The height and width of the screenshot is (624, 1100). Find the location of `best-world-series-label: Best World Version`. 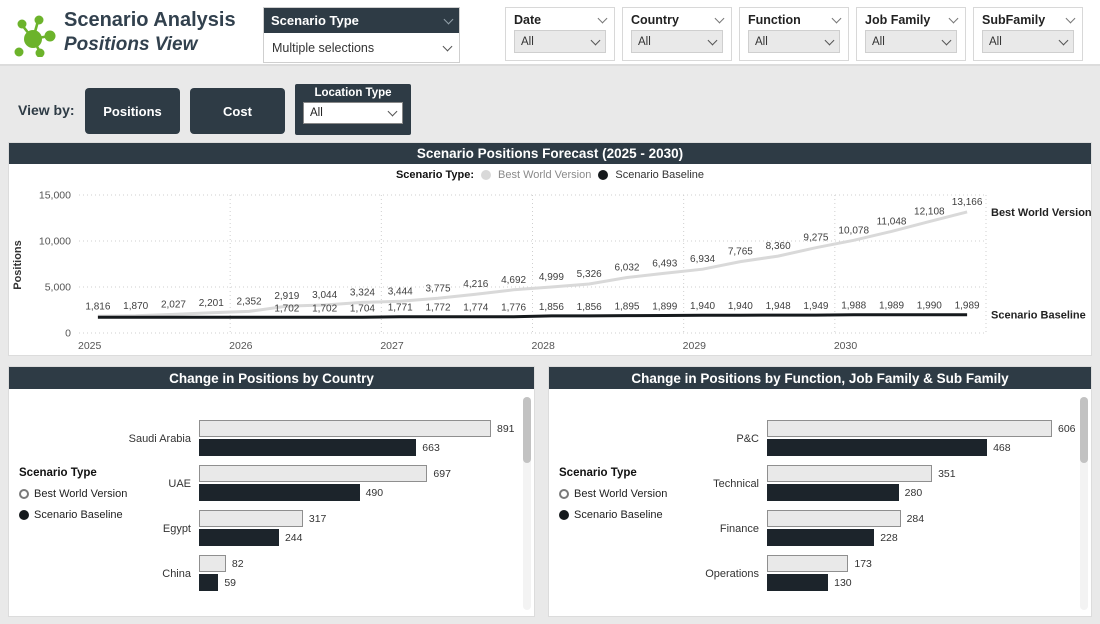

best-world-series-label: Best World Version is located at coordinates (1041, 213).